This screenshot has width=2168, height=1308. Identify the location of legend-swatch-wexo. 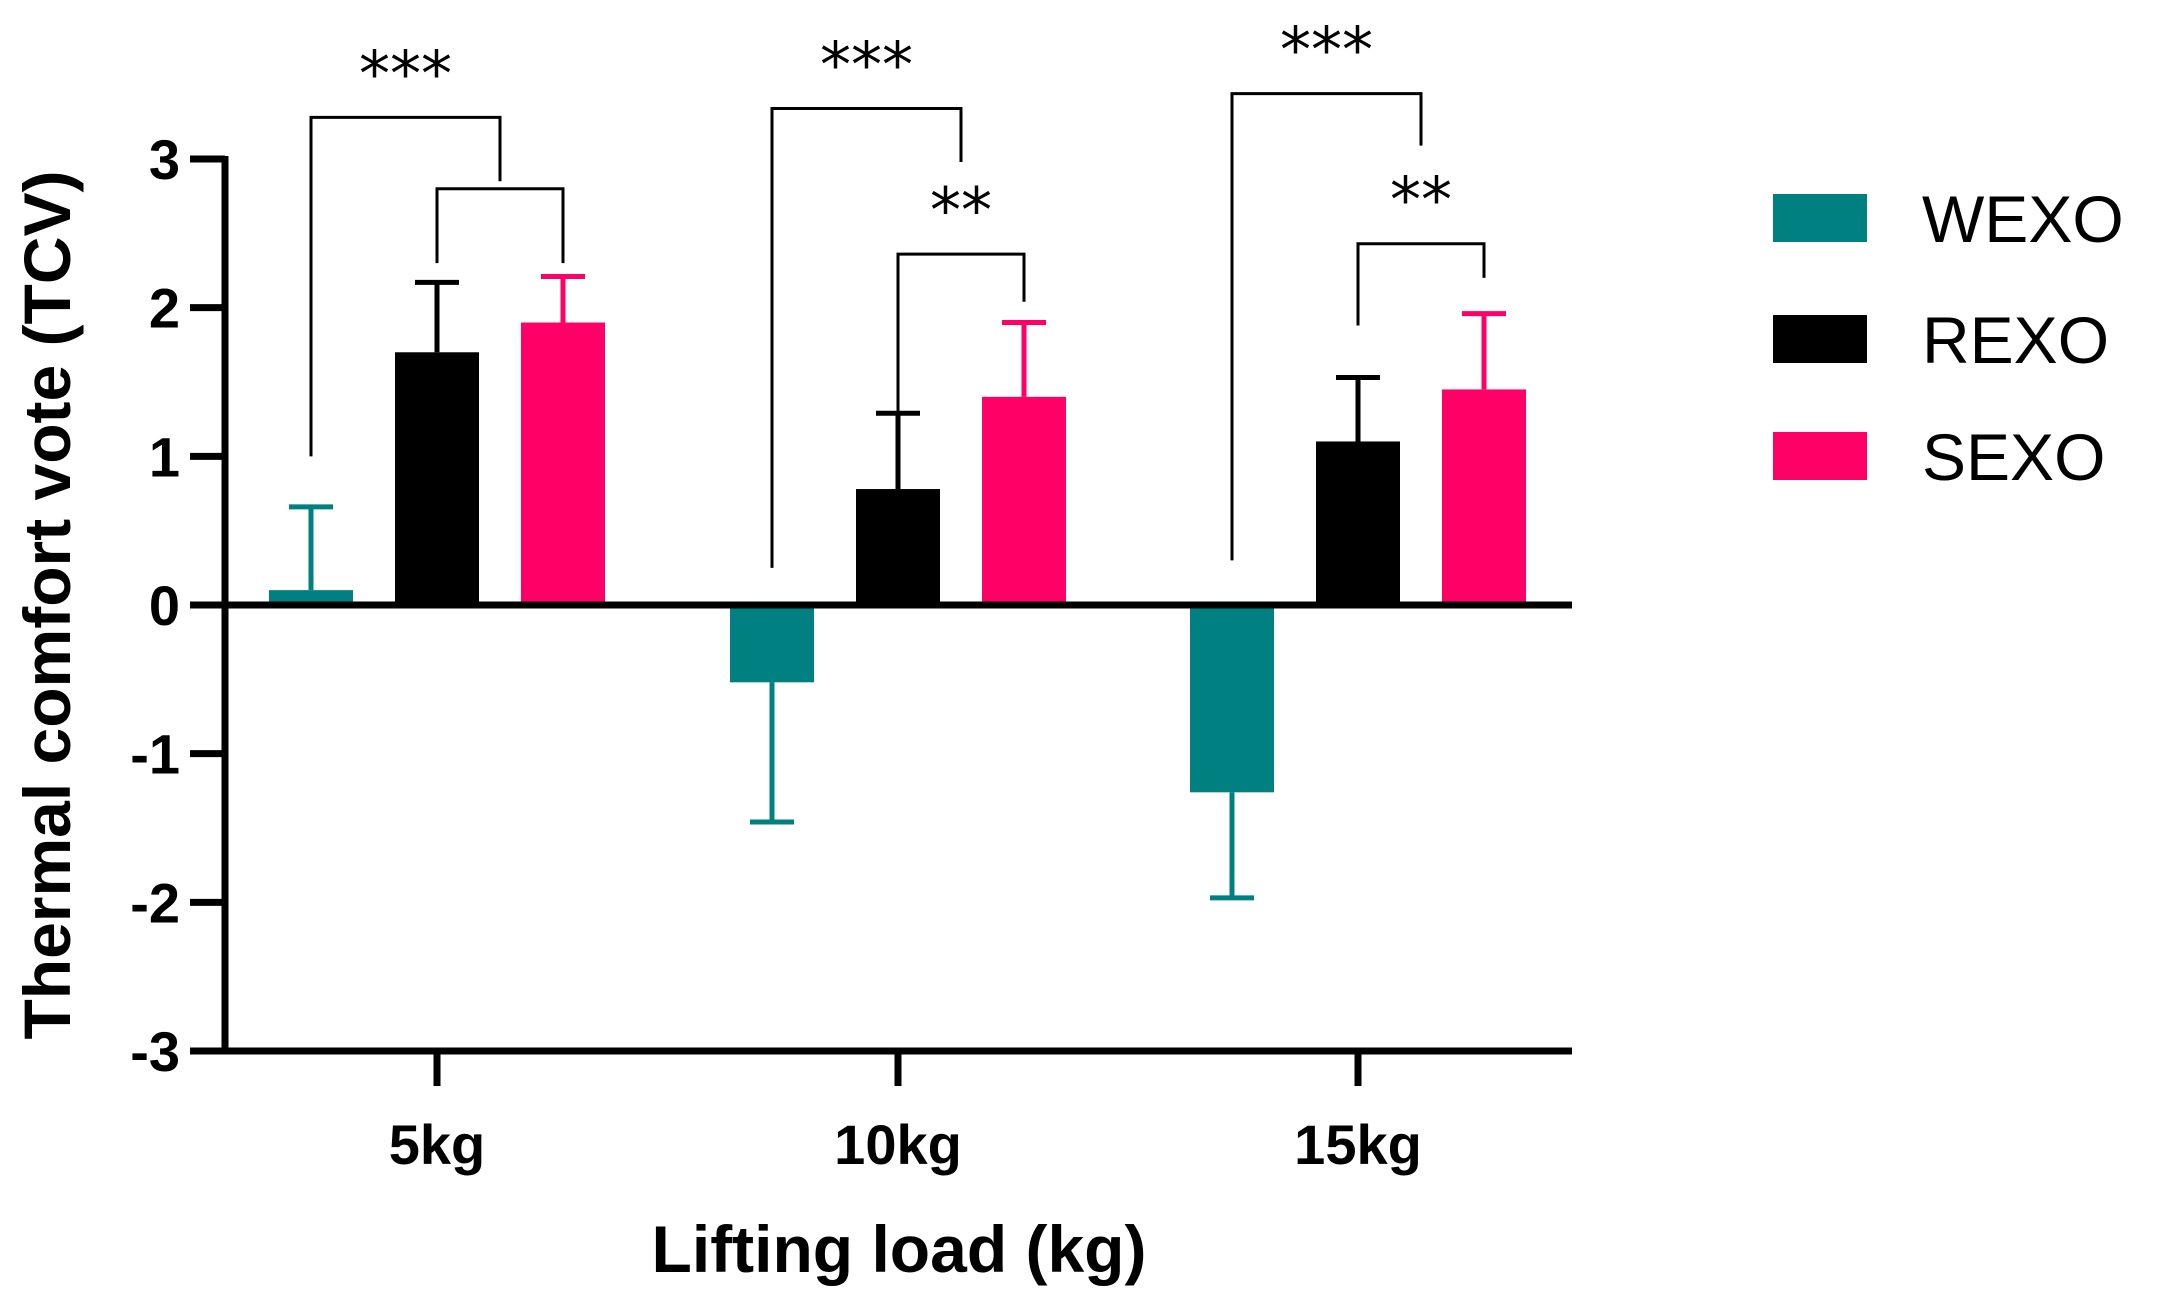
(1820, 218).